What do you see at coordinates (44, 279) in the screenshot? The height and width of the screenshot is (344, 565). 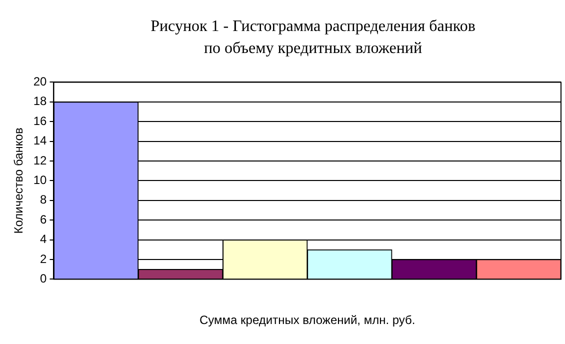 I see `y-tick-label: 0` at bounding box center [44, 279].